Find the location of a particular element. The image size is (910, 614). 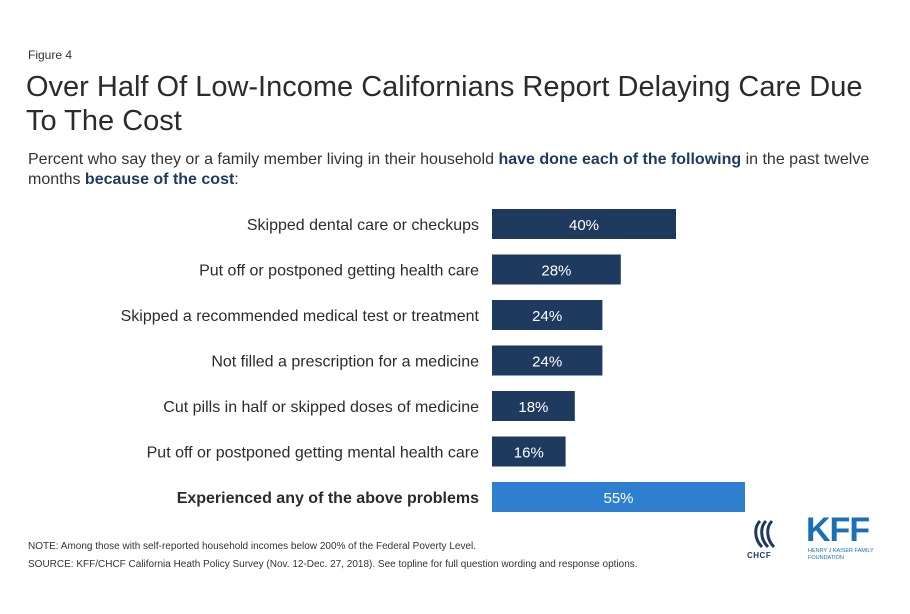

figure-label: Figure 4 is located at coordinates (50, 55).